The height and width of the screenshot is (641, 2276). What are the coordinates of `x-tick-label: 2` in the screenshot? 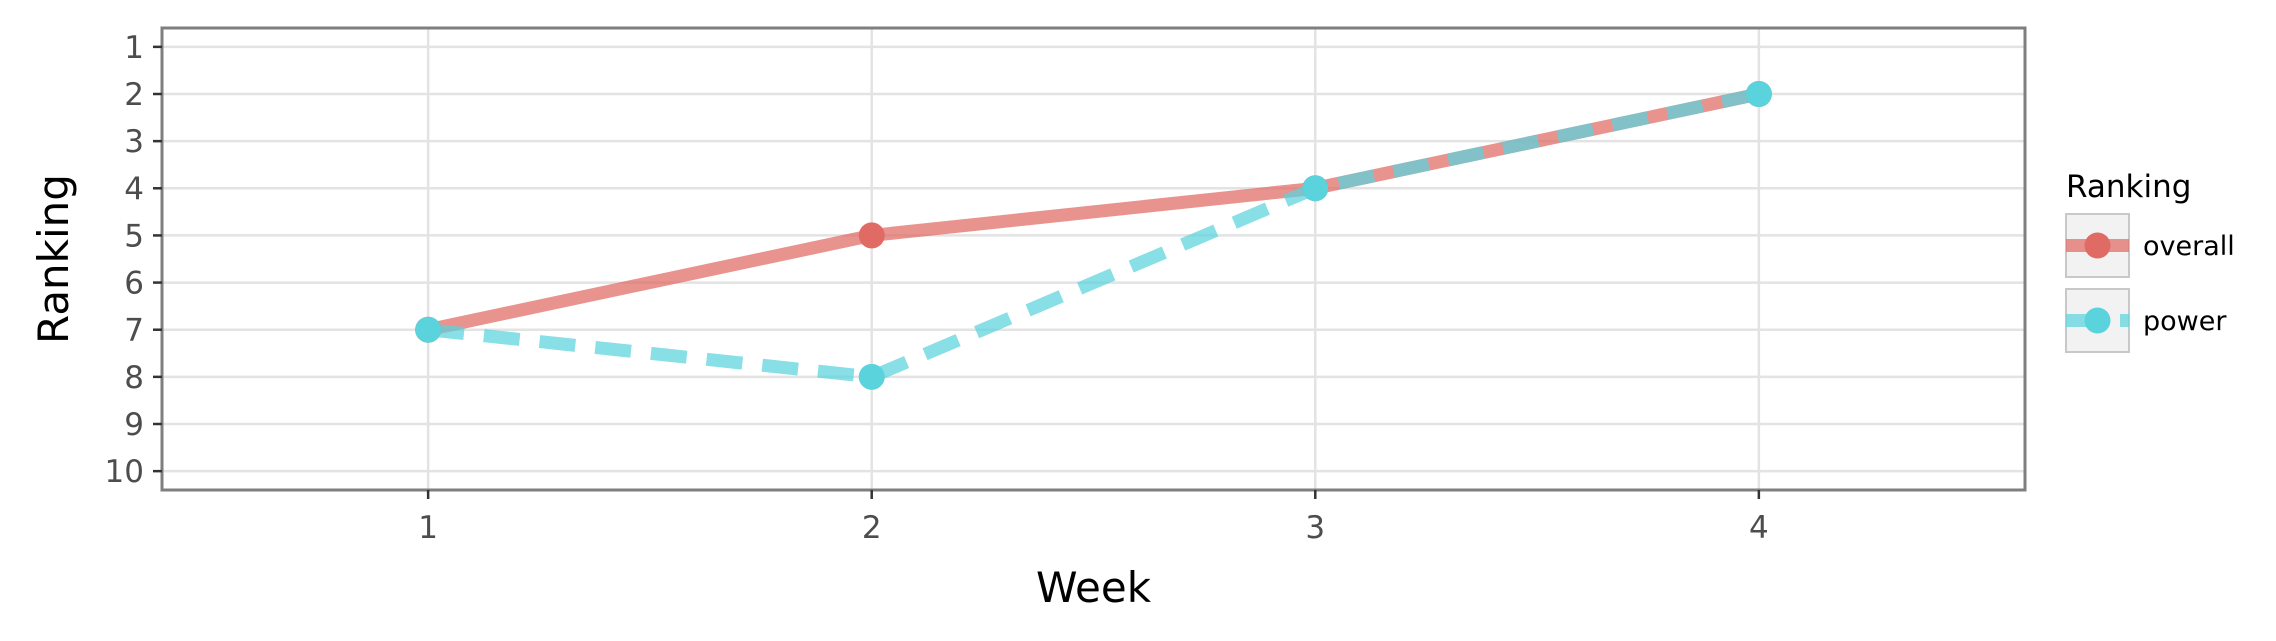 It's located at (872, 528).